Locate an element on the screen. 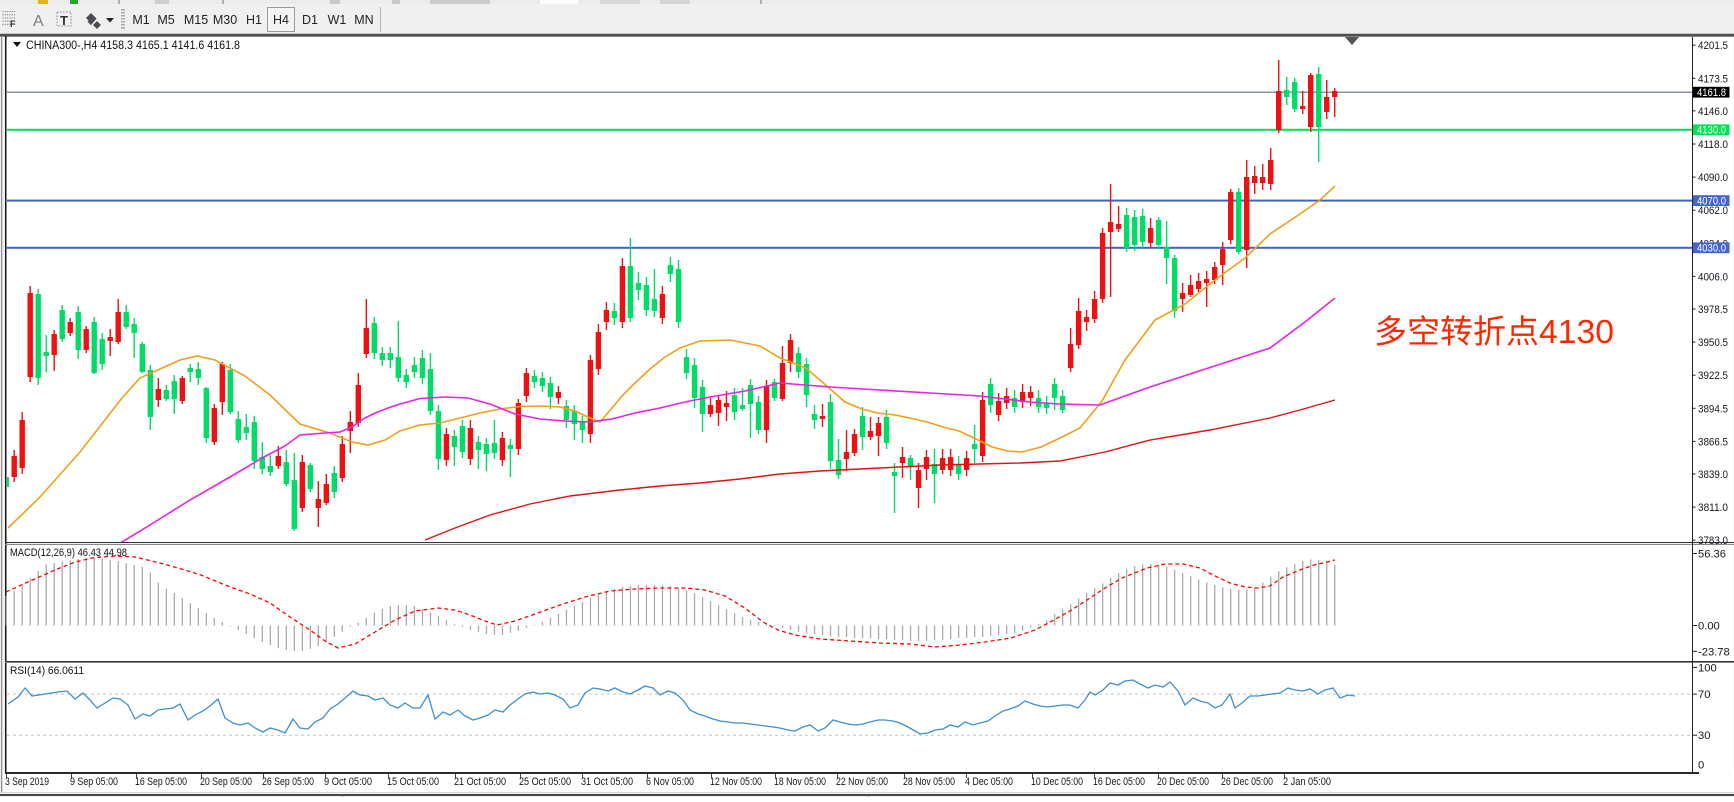 The width and height of the screenshot is (1734, 802). svg-text: H1 is located at coordinates (254, 20).